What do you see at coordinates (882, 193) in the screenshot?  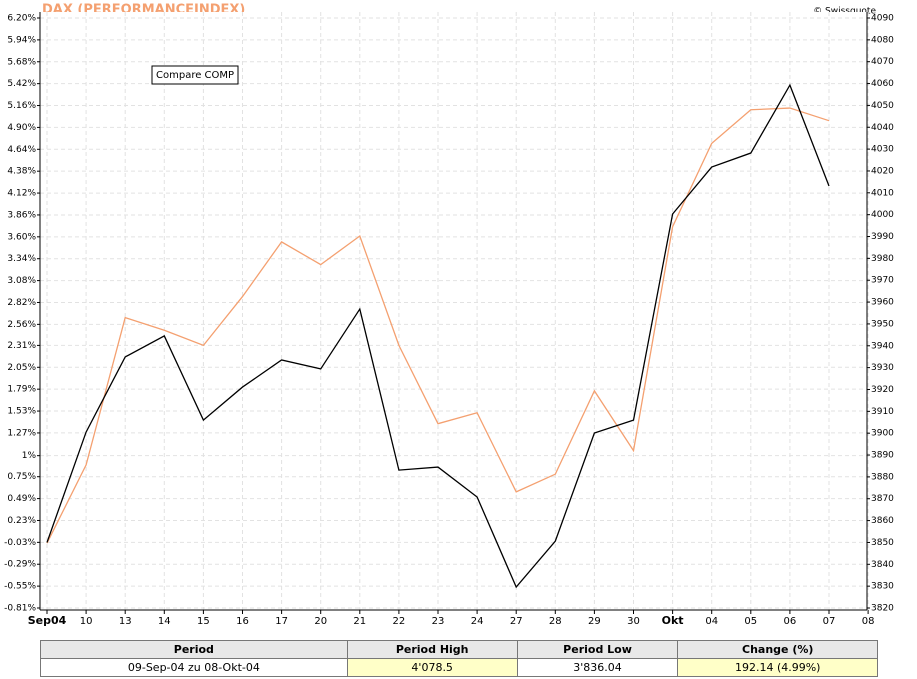 I see `y2-tick-label: 4010` at bounding box center [882, 193].